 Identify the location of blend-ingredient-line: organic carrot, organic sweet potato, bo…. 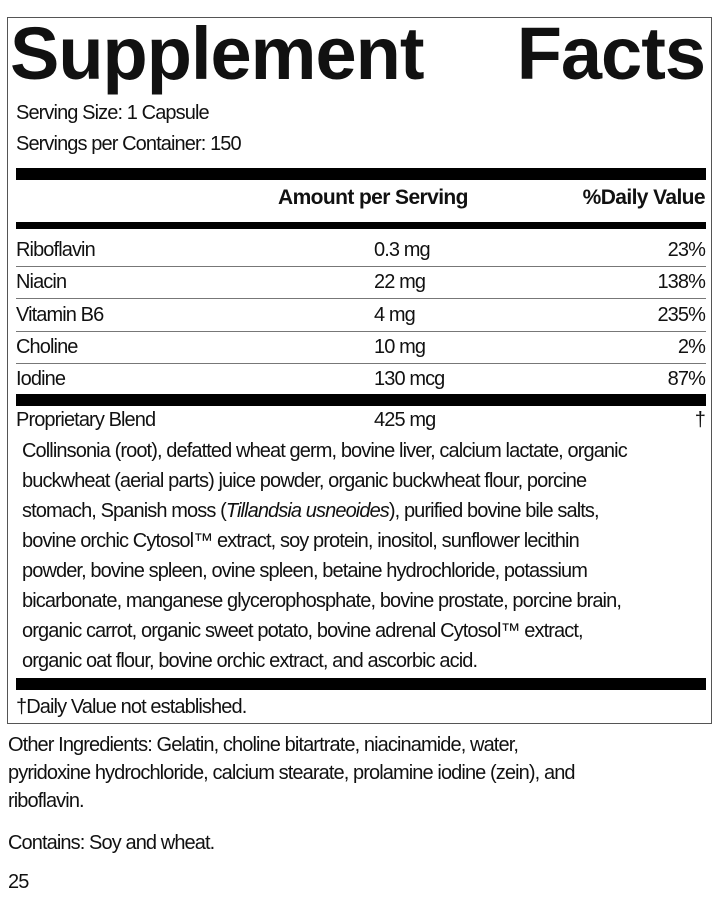
(303, 631).